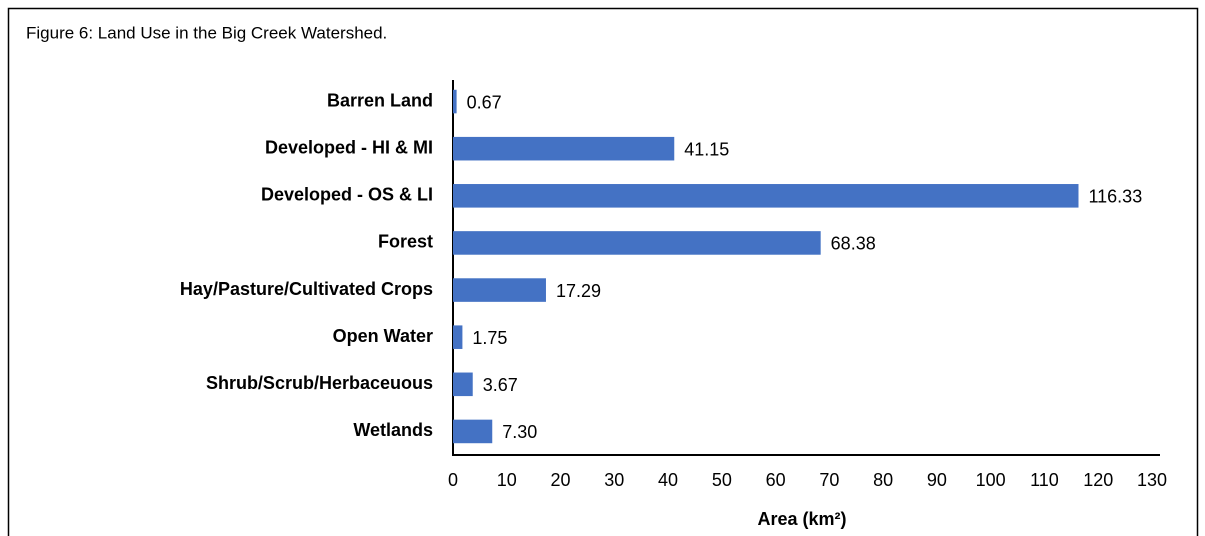 The image size is (1205, 536). Describe the element at coordinates (347, 195) in the screenshot. I see `y-tick-label: Developed - OS & LI` at that location.